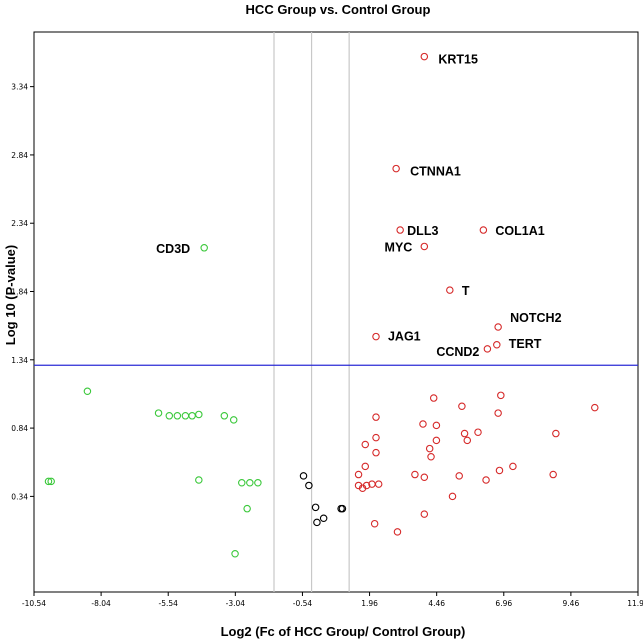 Image resolution: width=643 pixels, height=642 pixels. Describe the element at coordinates (422, 231) in the screenshot. I see `gene-label-dll3: DLL3` at that location.